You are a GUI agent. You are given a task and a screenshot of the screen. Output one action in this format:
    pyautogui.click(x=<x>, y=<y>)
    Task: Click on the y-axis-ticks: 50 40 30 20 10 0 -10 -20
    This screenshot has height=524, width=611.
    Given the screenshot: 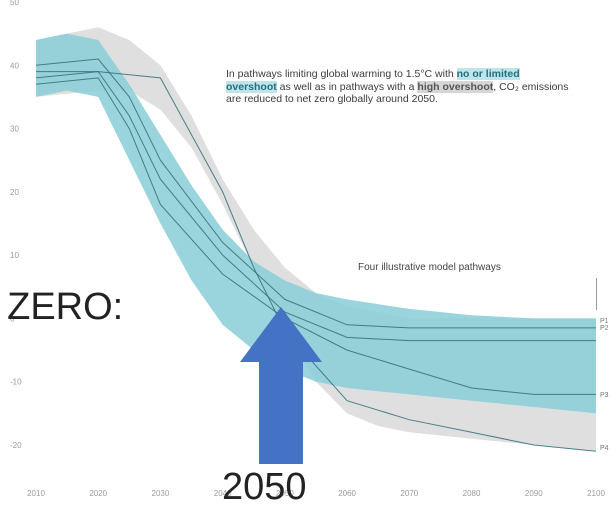 What is the action you would take?
    pyautogui.click(x=16, y=225)
    